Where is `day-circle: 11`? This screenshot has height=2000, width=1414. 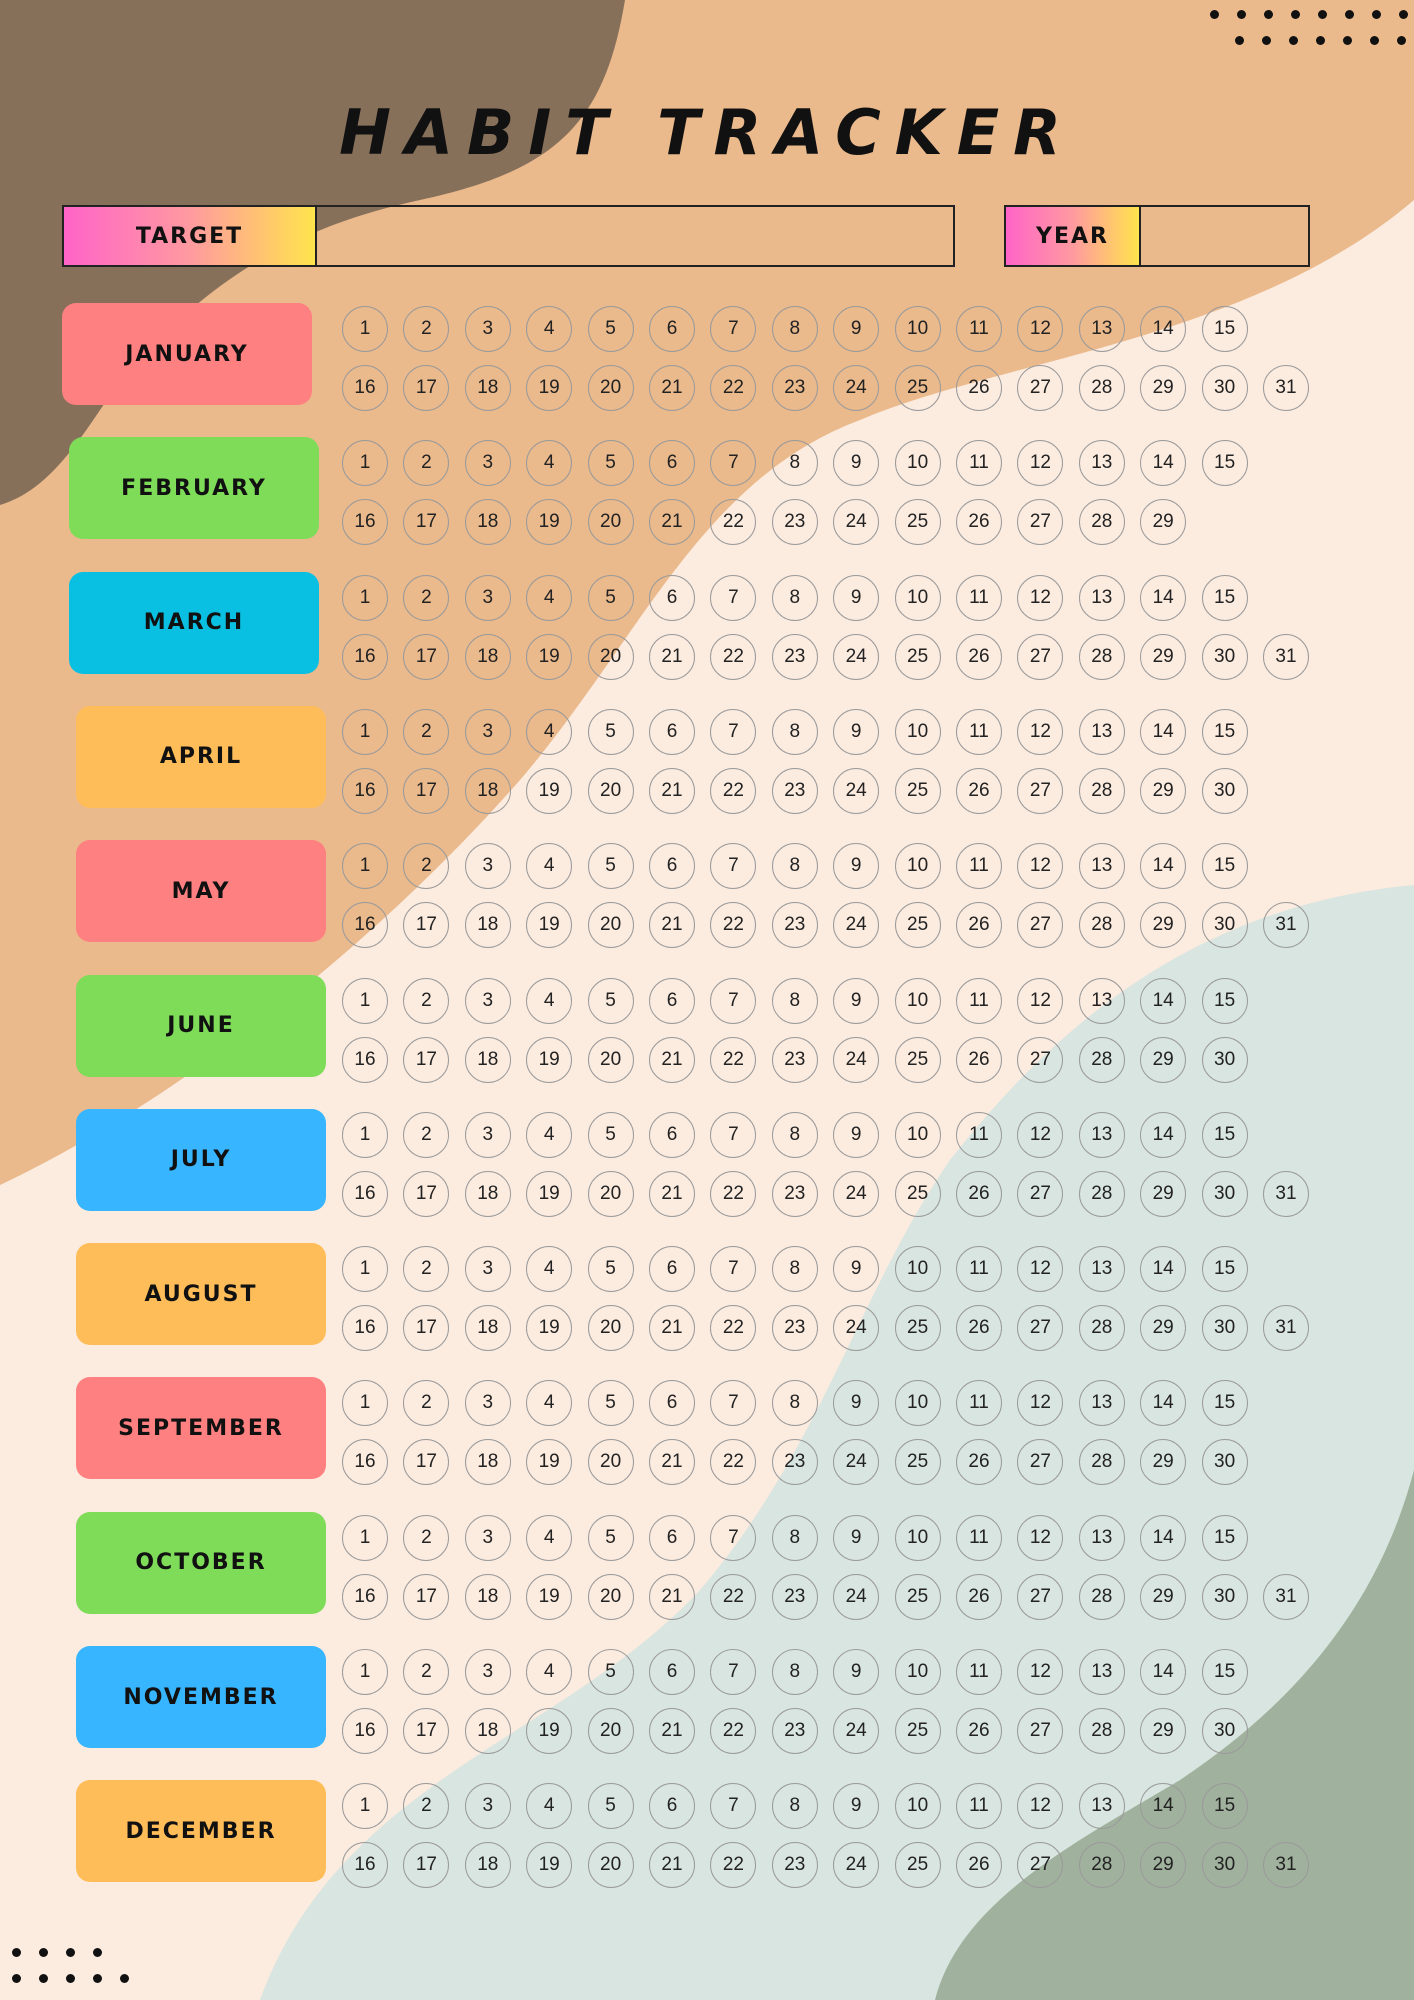
day-circle: 11 is located at coordinates (979, 1403).